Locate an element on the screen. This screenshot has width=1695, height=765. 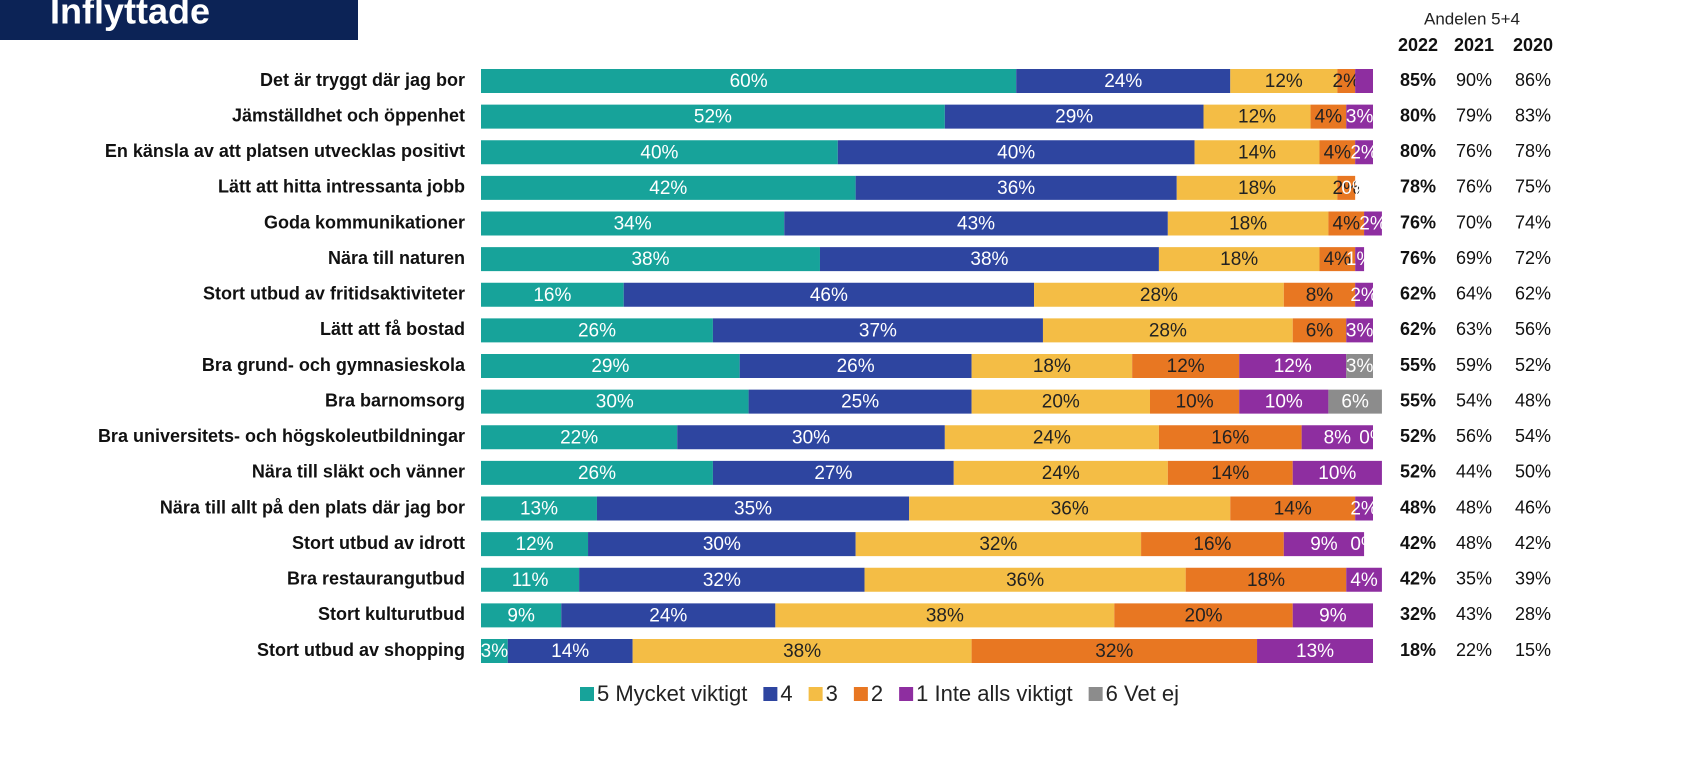
value-label: 34% is located at coordinates (633, 224).